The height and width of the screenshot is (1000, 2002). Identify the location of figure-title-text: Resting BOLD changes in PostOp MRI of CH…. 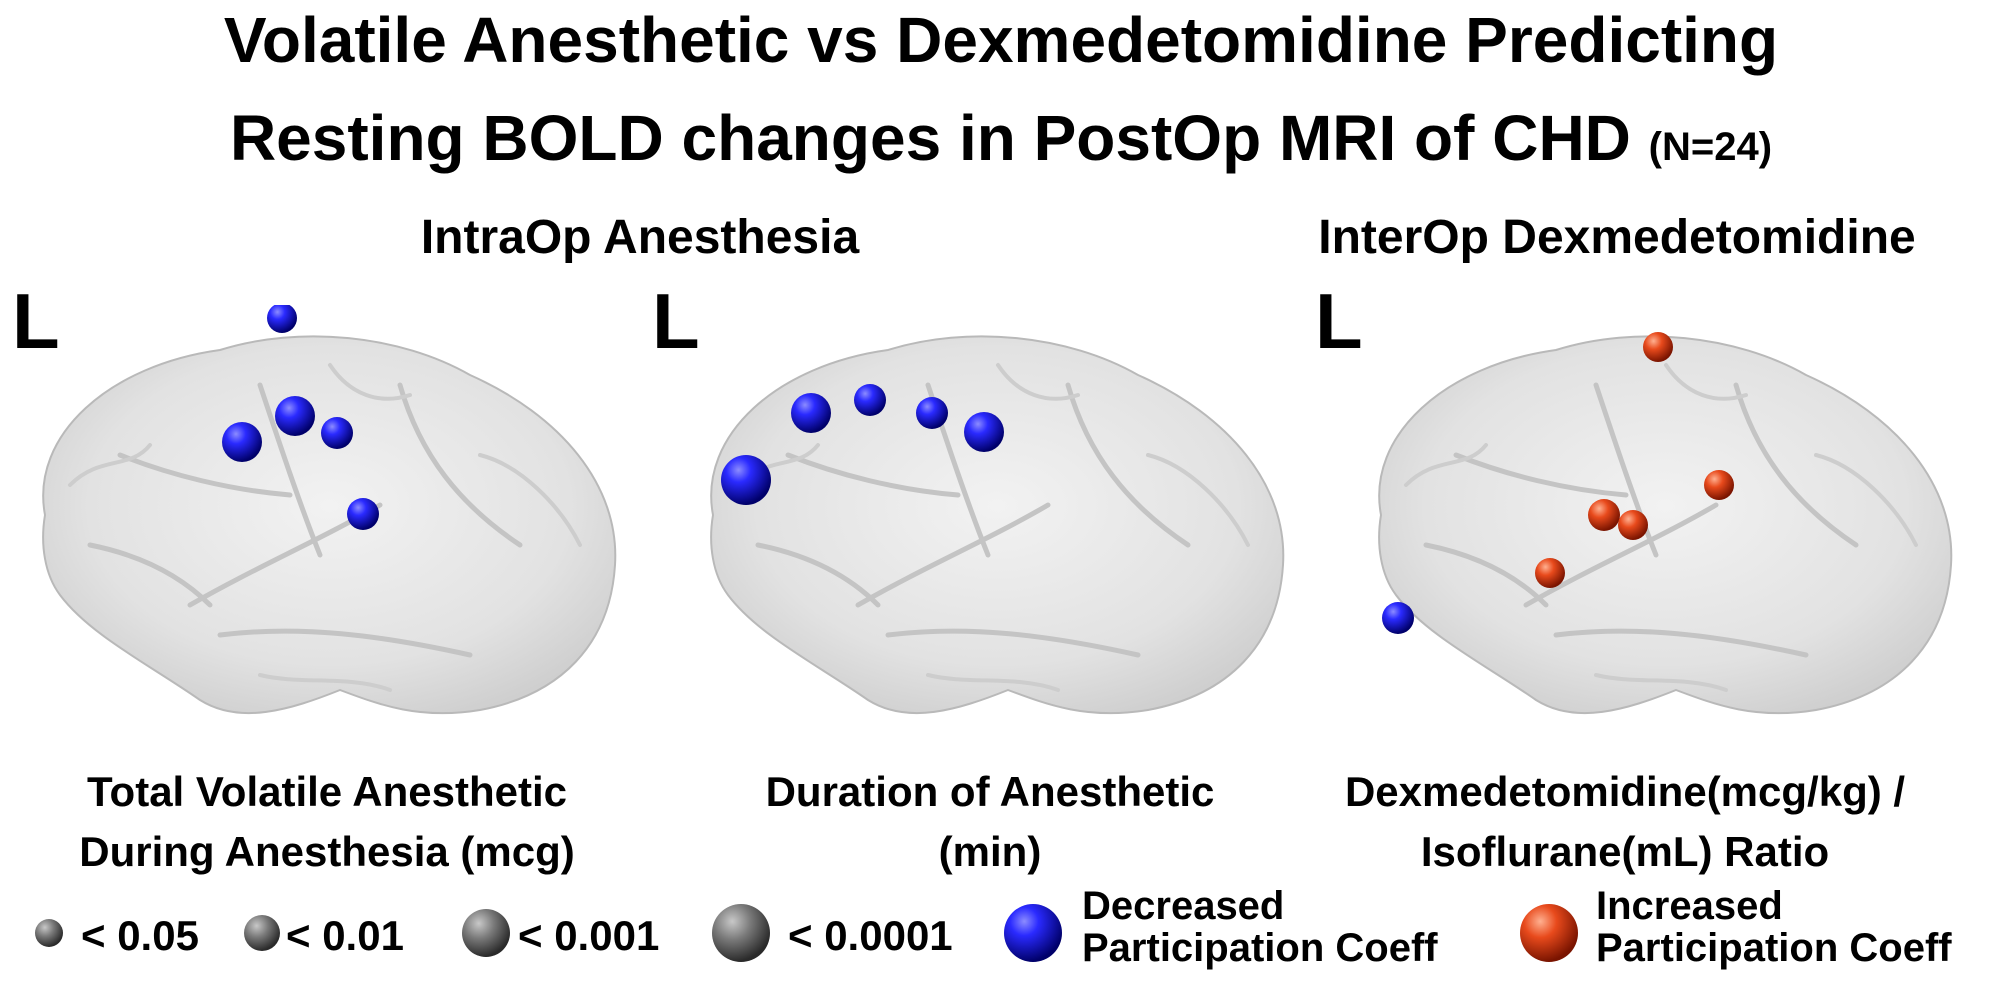
(930, 138).